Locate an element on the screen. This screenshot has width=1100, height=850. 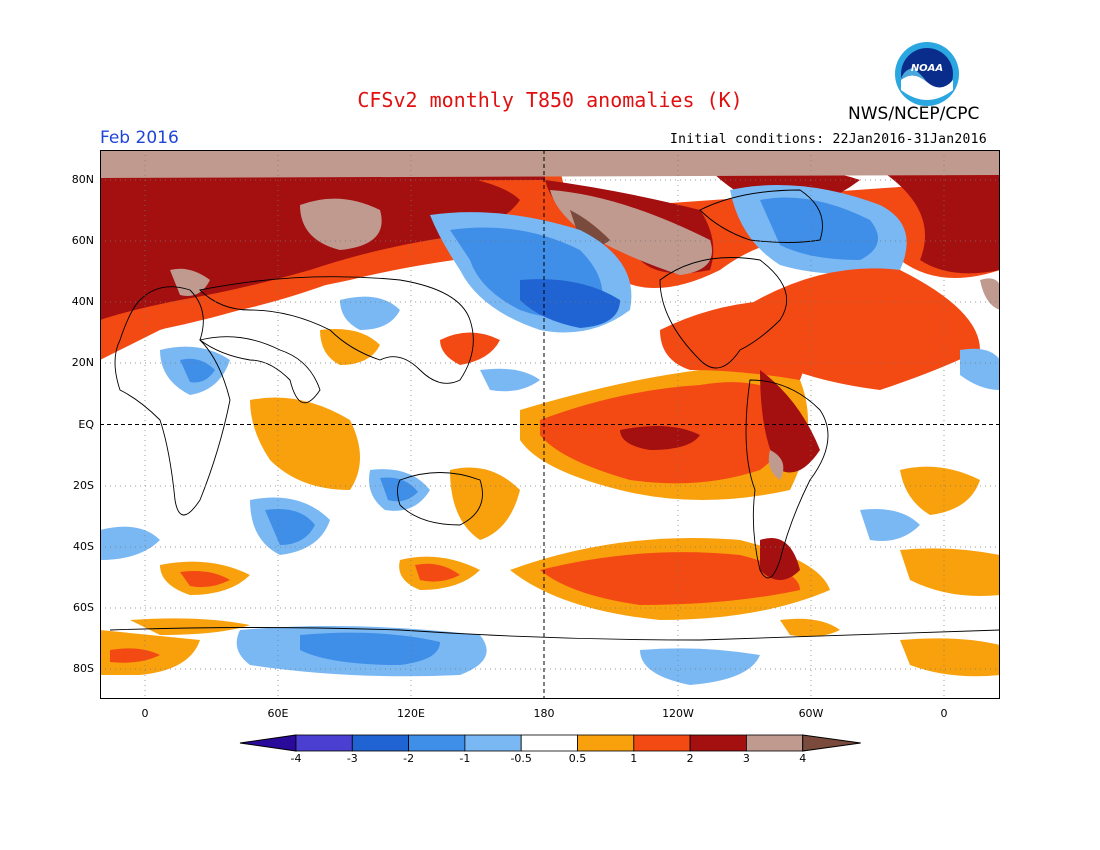
lon-label: 60W is located at coordinates (811, 713).